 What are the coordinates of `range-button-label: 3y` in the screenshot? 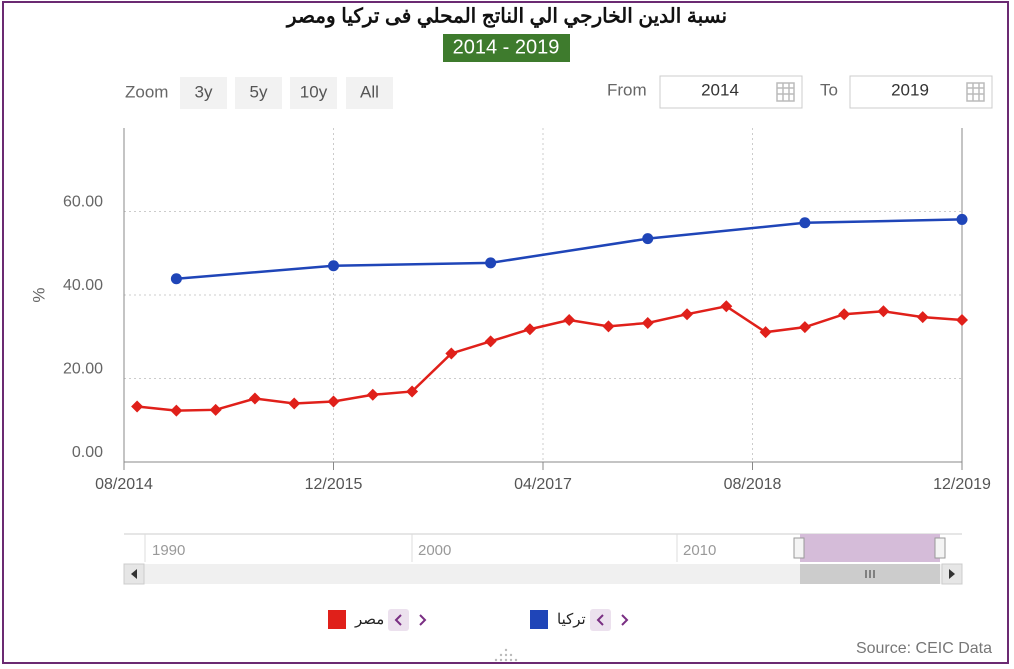 It's located at (204, 91).